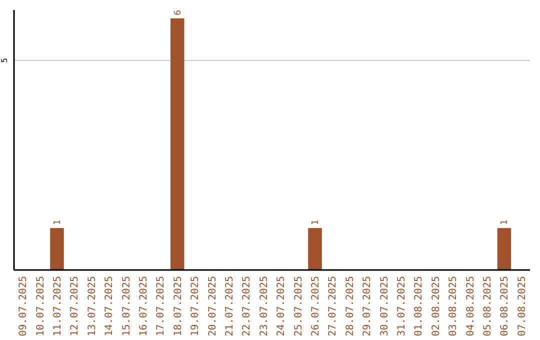  What do you see at coordinates (24, 306) in the screenshot?
I see `x-tick-label: 09.07.2025` at bounding box center [24, 306].